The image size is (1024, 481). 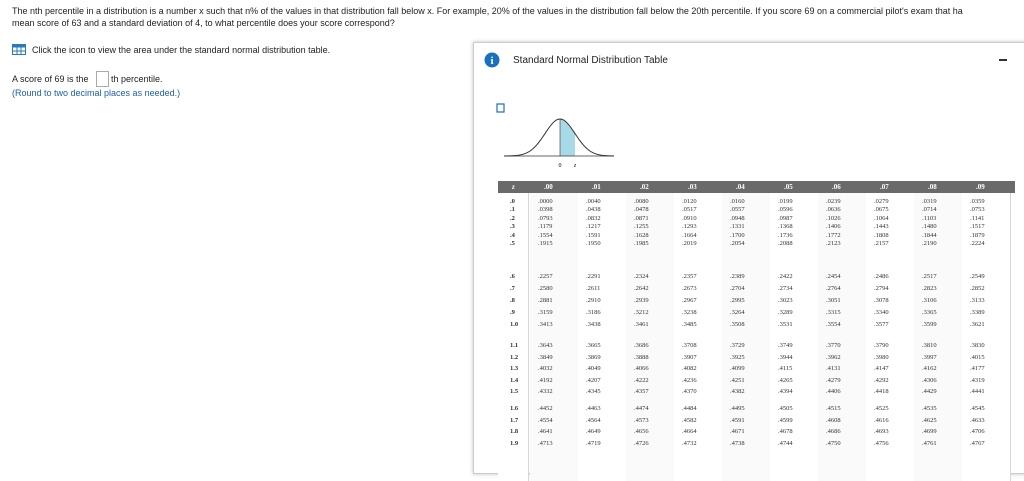 I want to click on column-header: .00, so click(x=548, y=187).